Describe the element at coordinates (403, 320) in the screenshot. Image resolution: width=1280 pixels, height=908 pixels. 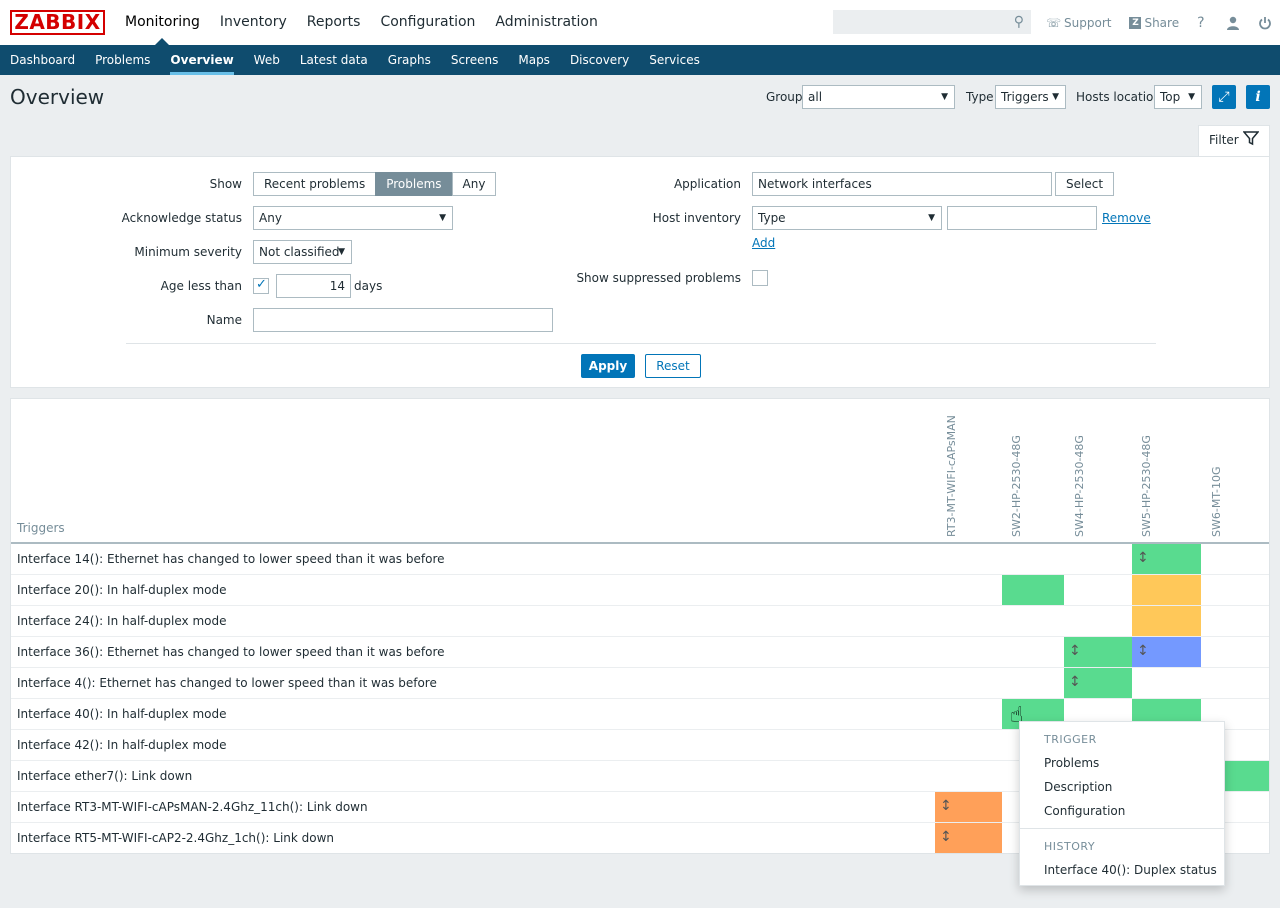
I see `name-input` at that location.